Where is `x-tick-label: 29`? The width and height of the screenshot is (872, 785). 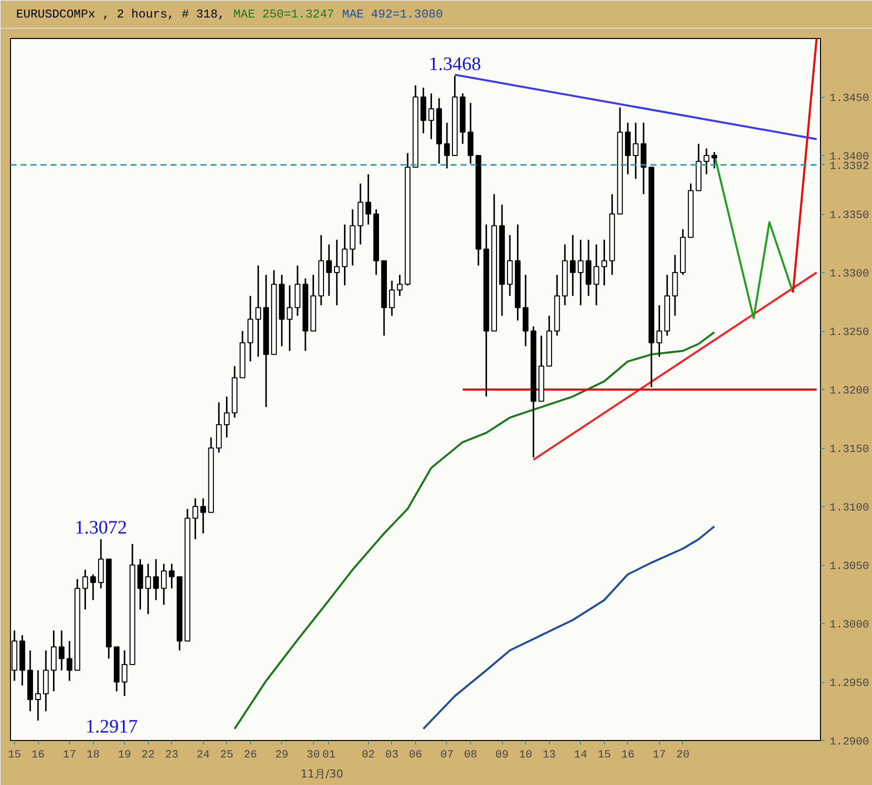
x-tick-label: 29 is located at coordinates (281, 756).